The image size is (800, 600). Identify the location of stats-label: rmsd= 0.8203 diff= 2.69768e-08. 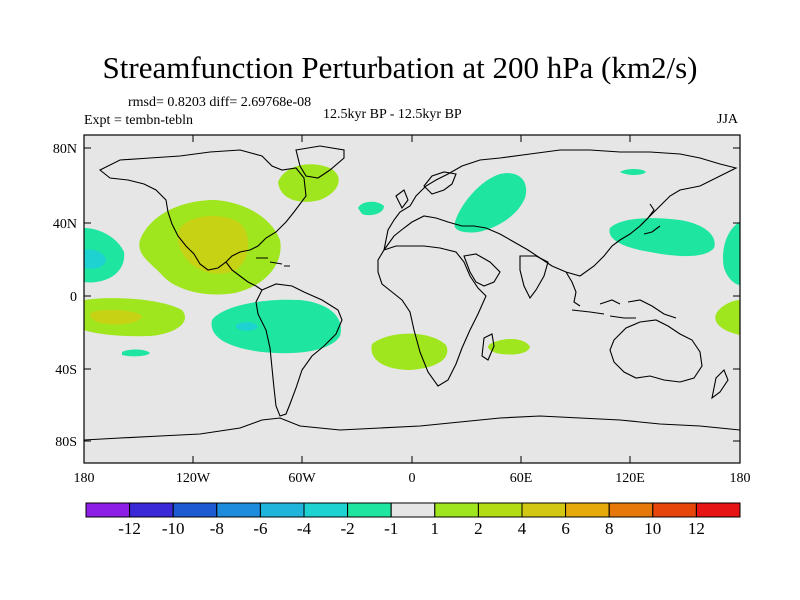
(220, 102).